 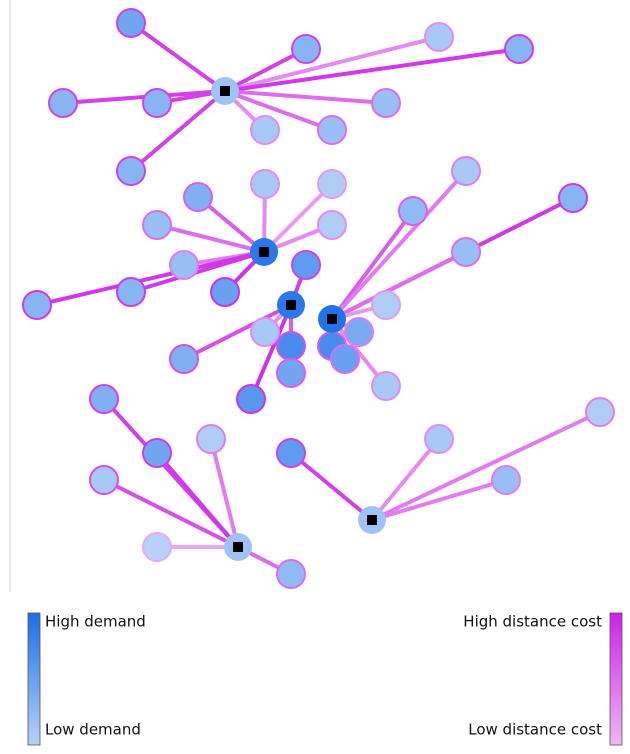 I want to click on cost-scale, so click(x=616, y=679).